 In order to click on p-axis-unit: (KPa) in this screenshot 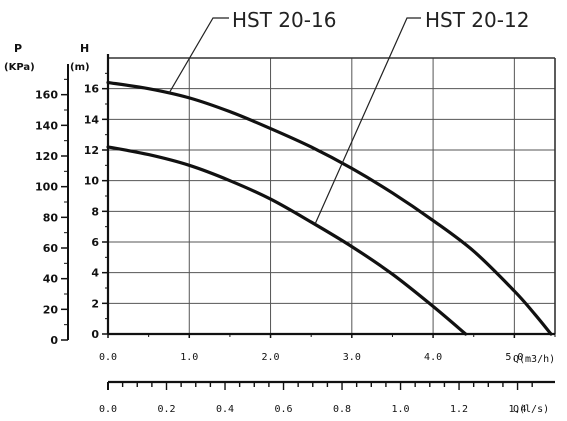, I will do `click(19, 67)`.